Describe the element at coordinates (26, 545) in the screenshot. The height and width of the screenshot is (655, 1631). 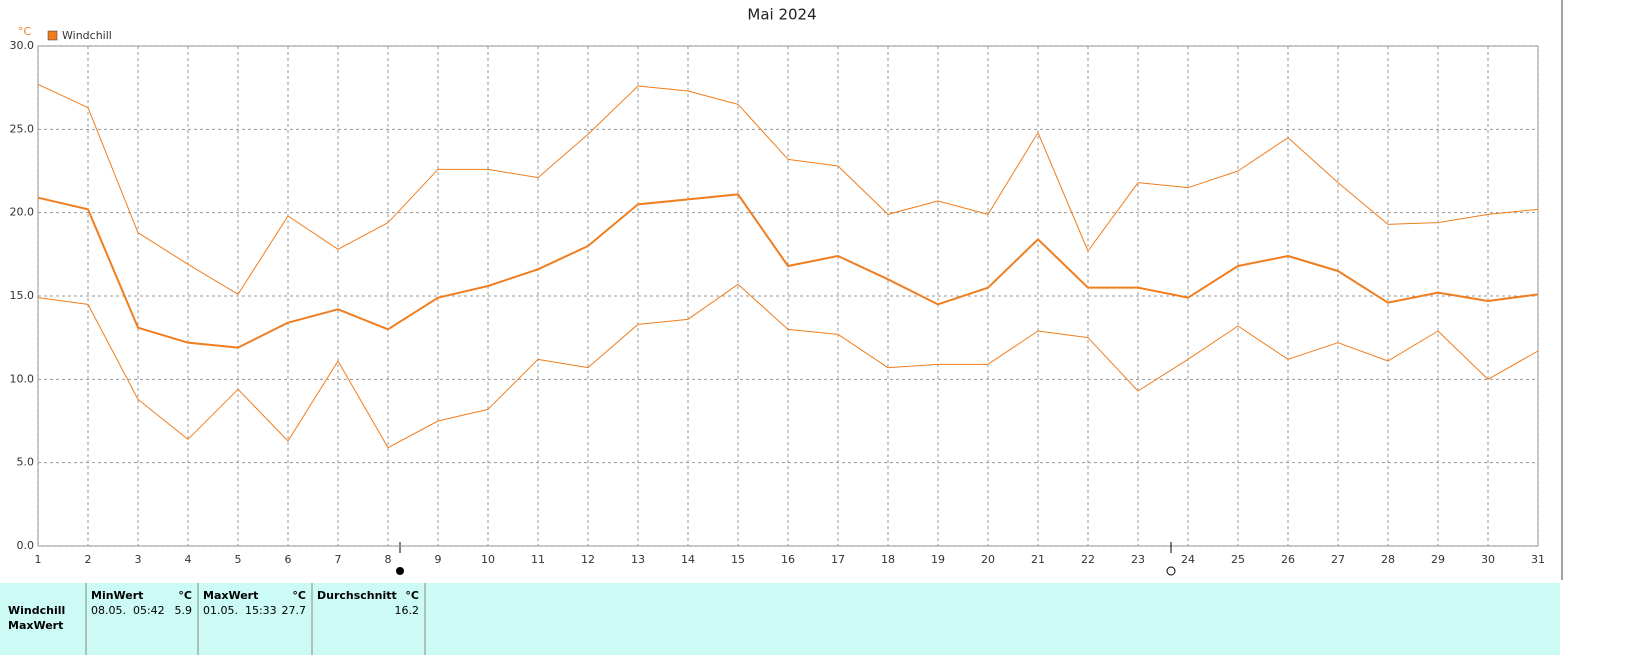
I see `y-tick-label: 0.0` at that location.